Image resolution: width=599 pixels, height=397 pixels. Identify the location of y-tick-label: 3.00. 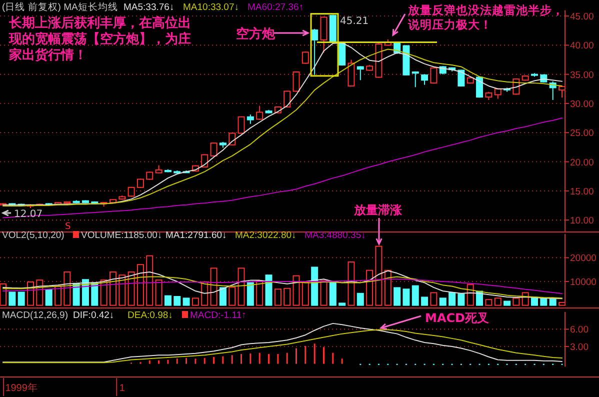
(579, 348).